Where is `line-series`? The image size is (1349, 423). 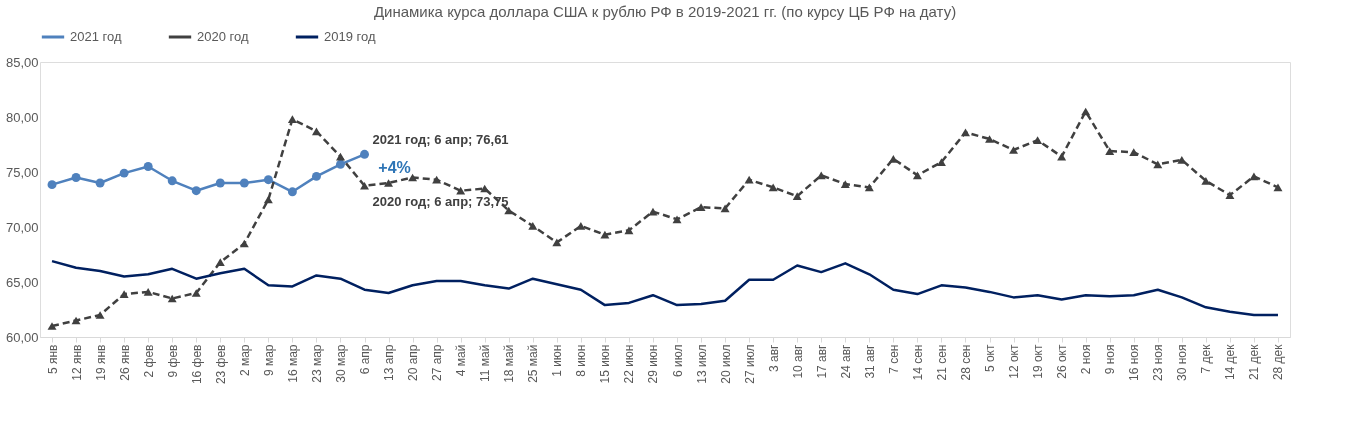 line-series is located at coordinates (665, 288).